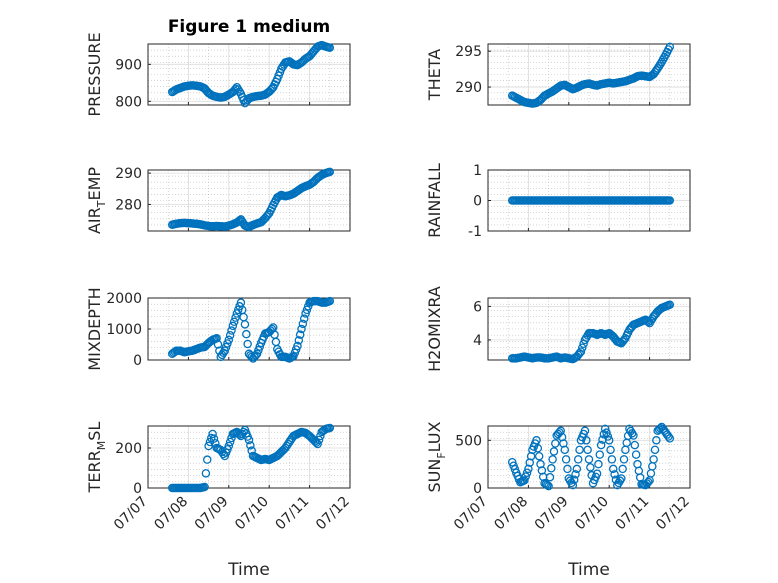  Describe the element at coordinates (128, 102) in the screenshot. I see `y-tick-label: 800` at that location.